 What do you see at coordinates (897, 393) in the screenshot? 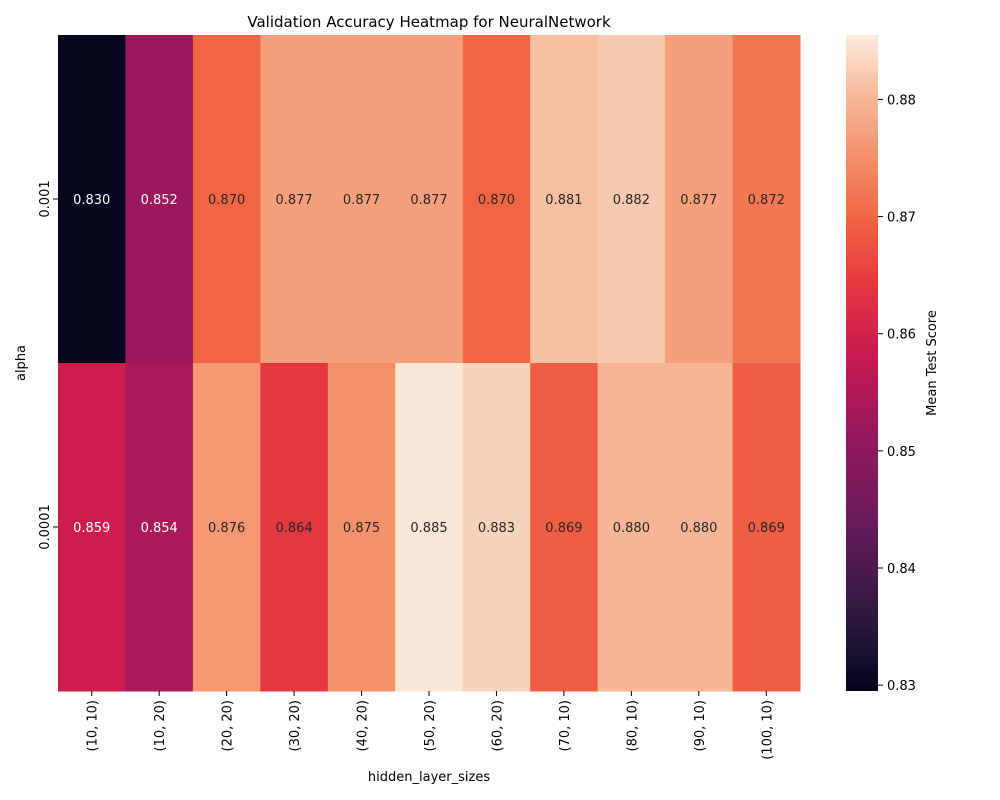
I see `colorbar-ticks: 0.83 0.84 0.85 0.86 0.87 0.88` at bounding box center [897, 393].